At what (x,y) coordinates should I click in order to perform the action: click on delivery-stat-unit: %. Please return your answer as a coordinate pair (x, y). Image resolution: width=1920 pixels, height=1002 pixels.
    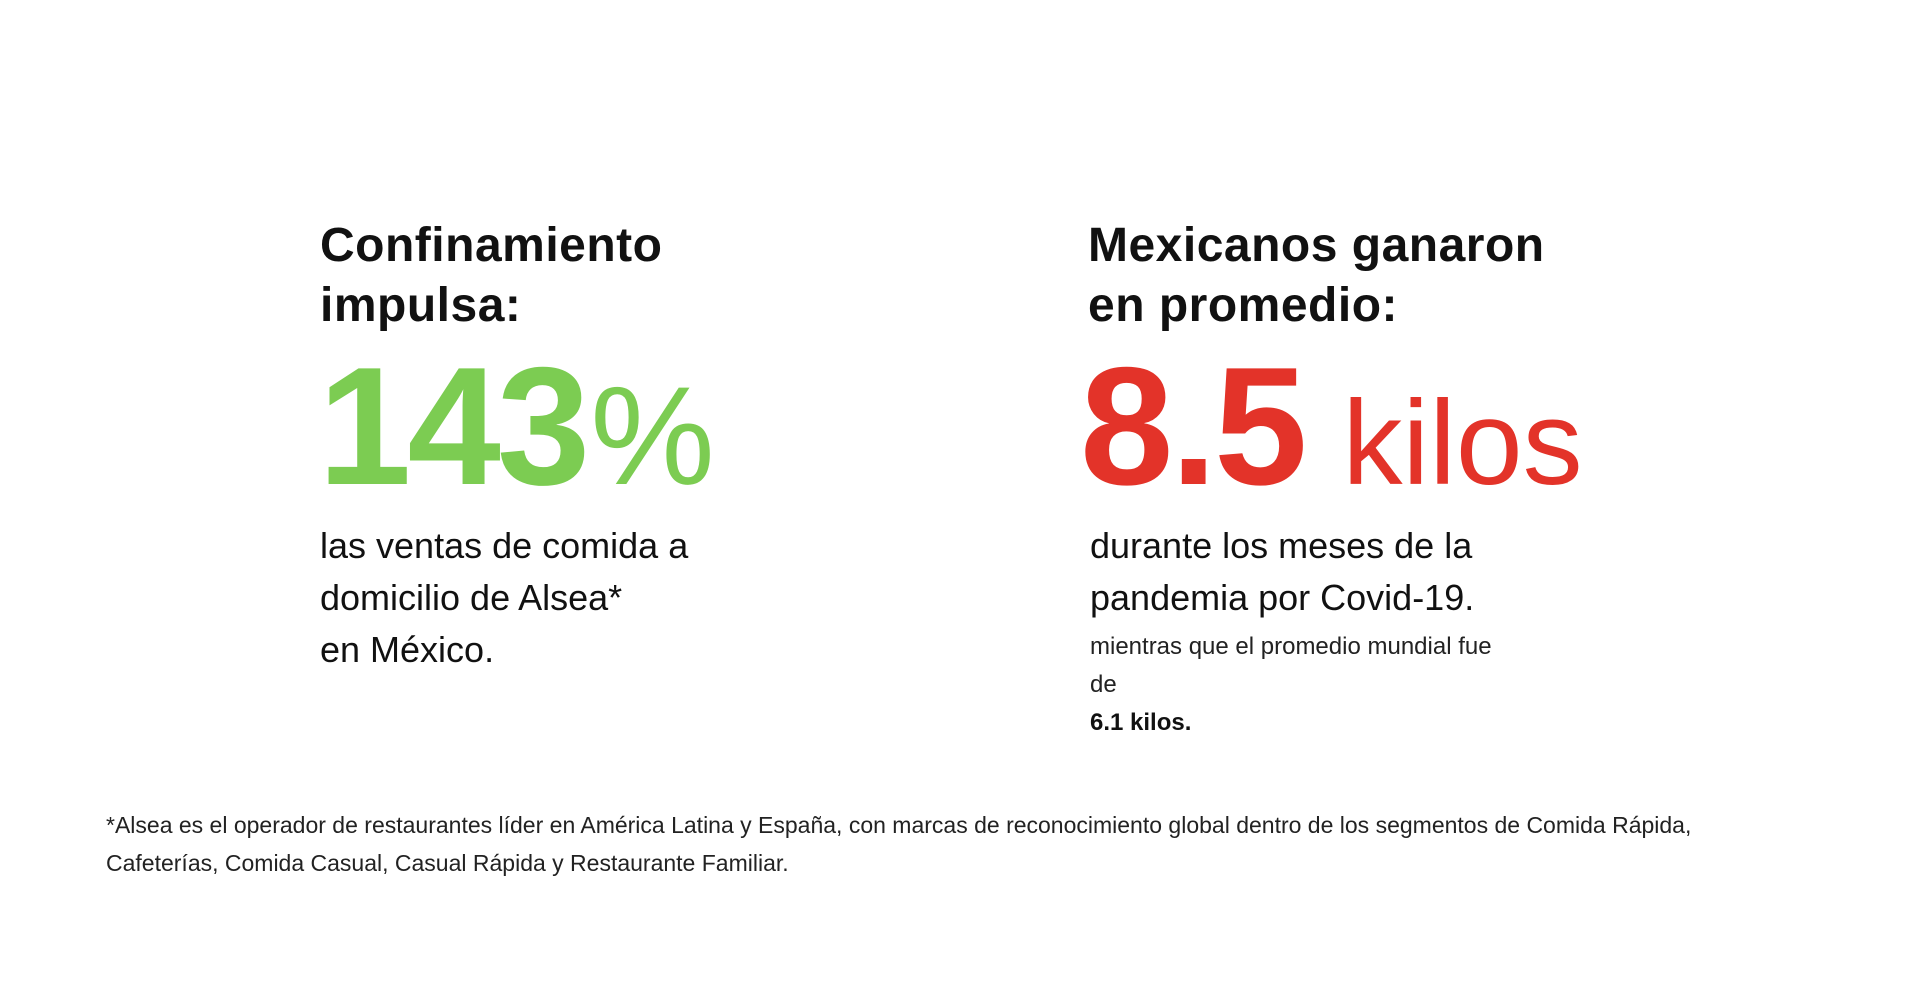
    Looking at the image, I should click on (652, 435).